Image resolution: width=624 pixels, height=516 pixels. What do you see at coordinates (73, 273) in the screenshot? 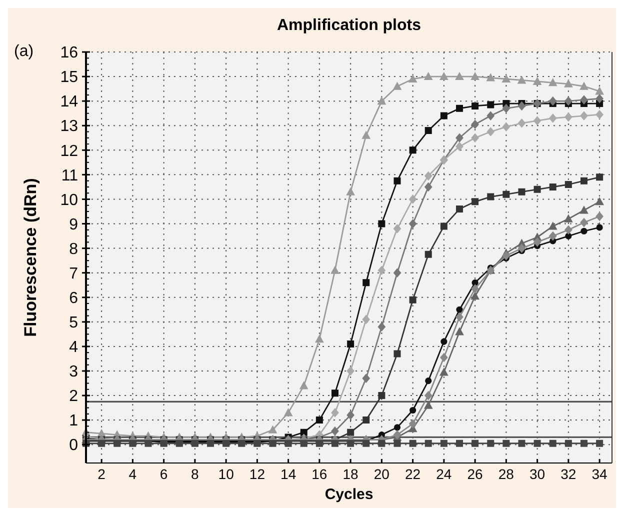
I see `y-tick-label: 7` at bounding box center [73, 273].